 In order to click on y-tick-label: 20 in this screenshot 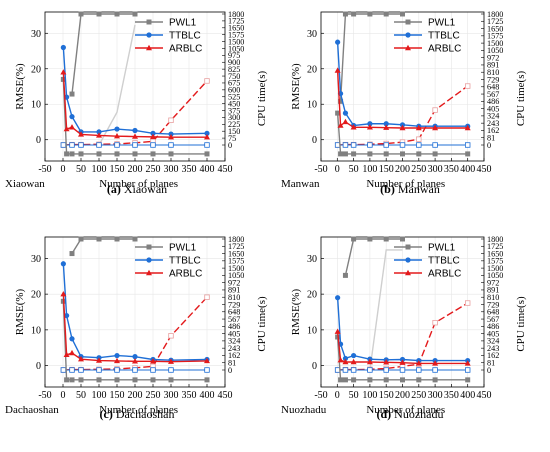, I will do `click(312, 295)`.